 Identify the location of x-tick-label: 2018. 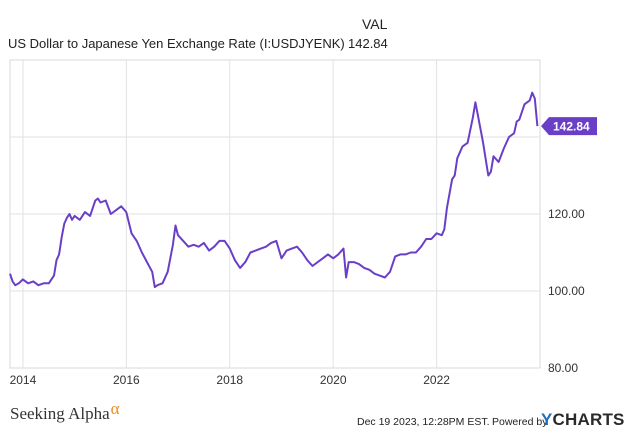
(229, 380).